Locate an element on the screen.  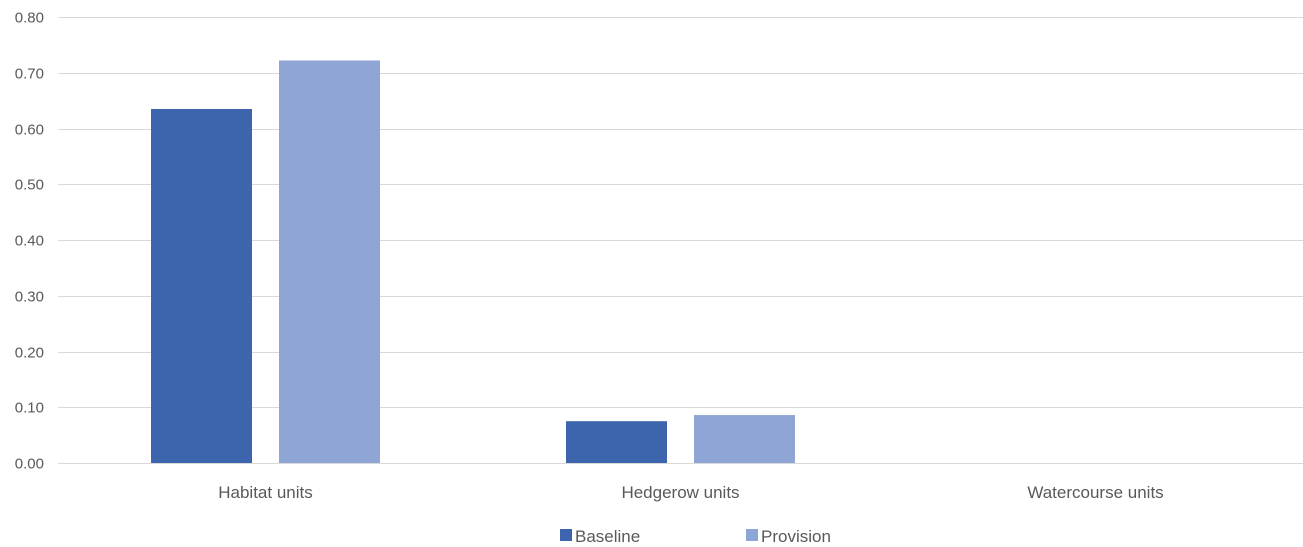
x-category-label: Hedgerow units is located at coordinates (680, 492).